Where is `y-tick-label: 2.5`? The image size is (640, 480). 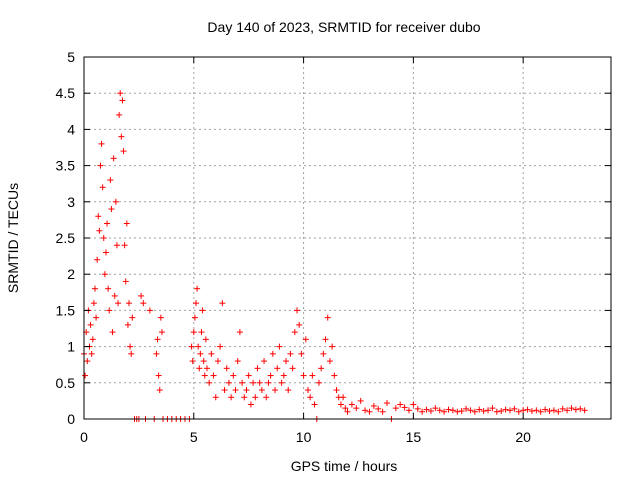
y-tick-label: 2.5 is located at coordinates (66, 238).